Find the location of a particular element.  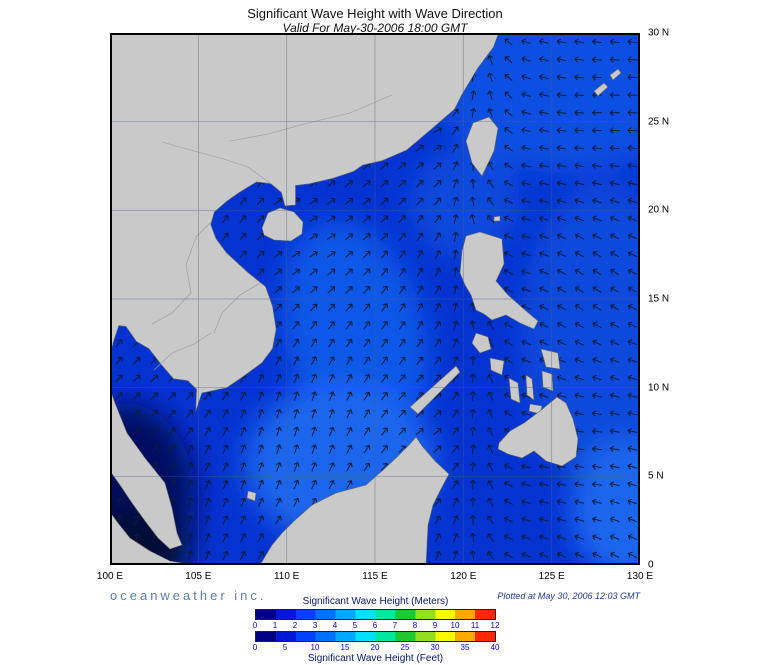

colorbar-tick-label: 7 is located at coordinates (395, 625).